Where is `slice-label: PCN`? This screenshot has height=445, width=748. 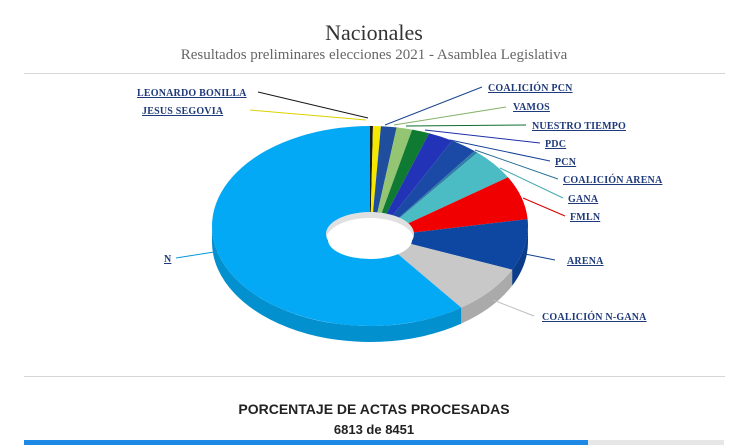
slice-label: PCN is located at coordinates (566, 162).